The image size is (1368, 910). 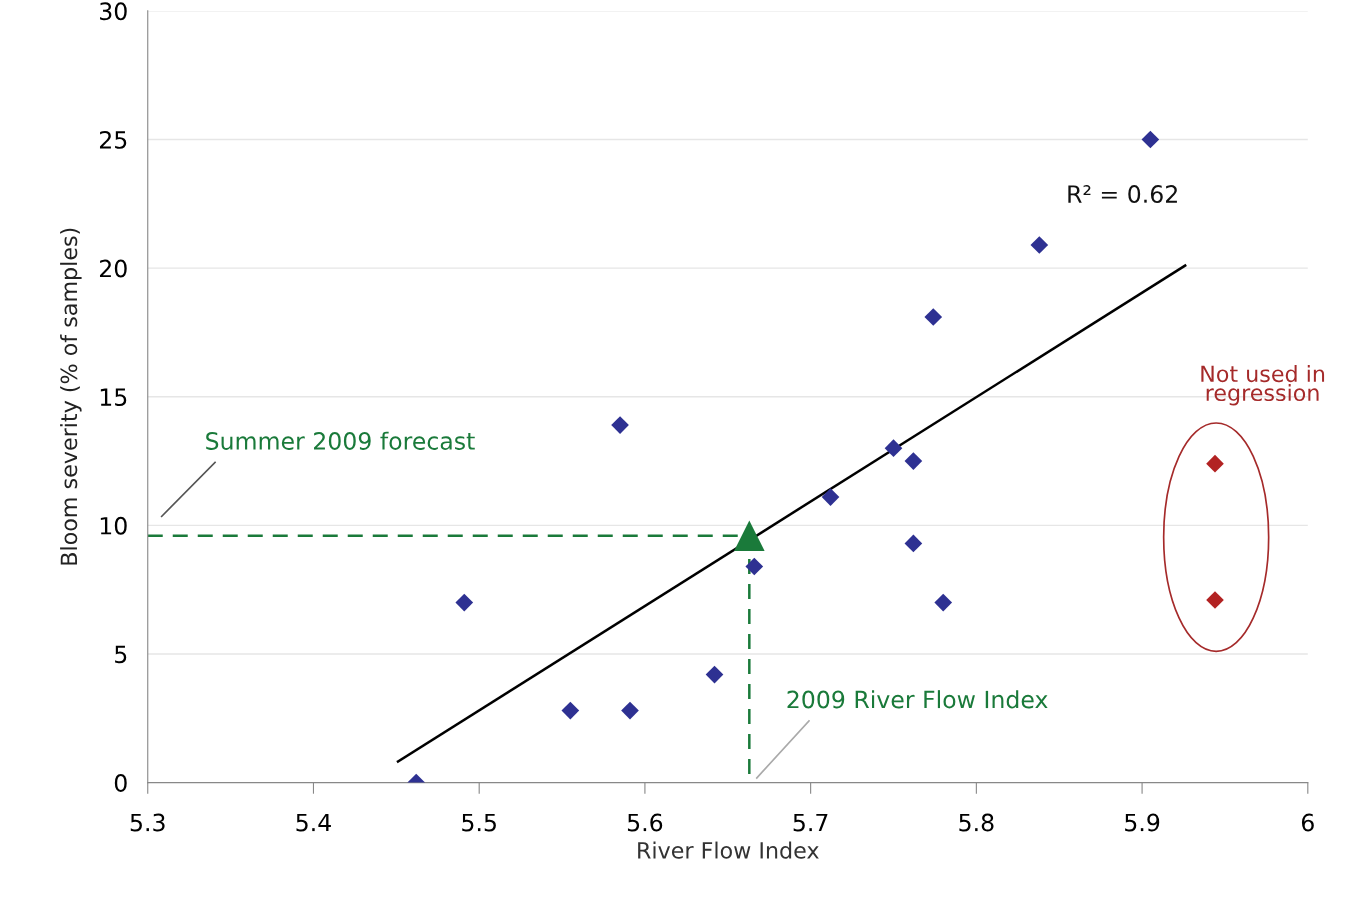 What do you see at coordinates (313, 822) in the screenshot?
I see `x-tick-label: 5.4` at bounding box center [313, 822].